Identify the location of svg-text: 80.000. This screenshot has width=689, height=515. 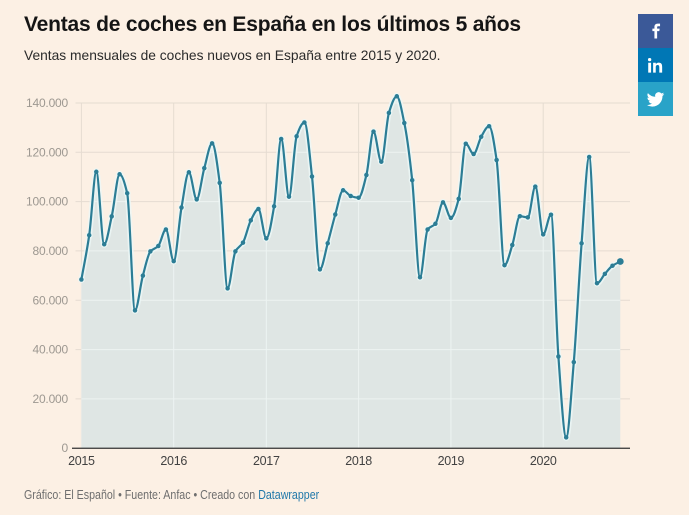
(50, 251).